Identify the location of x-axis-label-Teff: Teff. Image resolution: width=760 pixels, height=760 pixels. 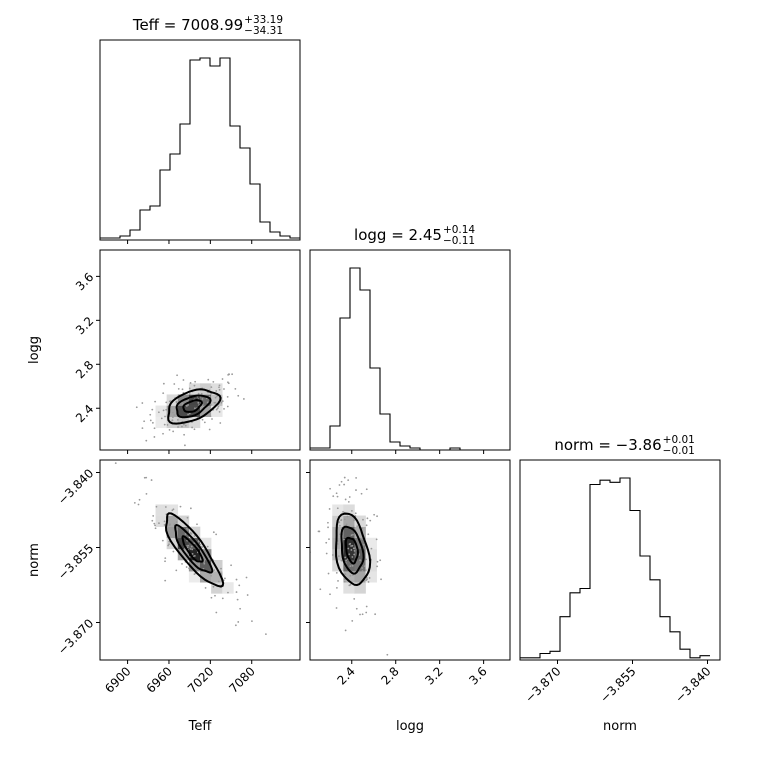
(200, 726).